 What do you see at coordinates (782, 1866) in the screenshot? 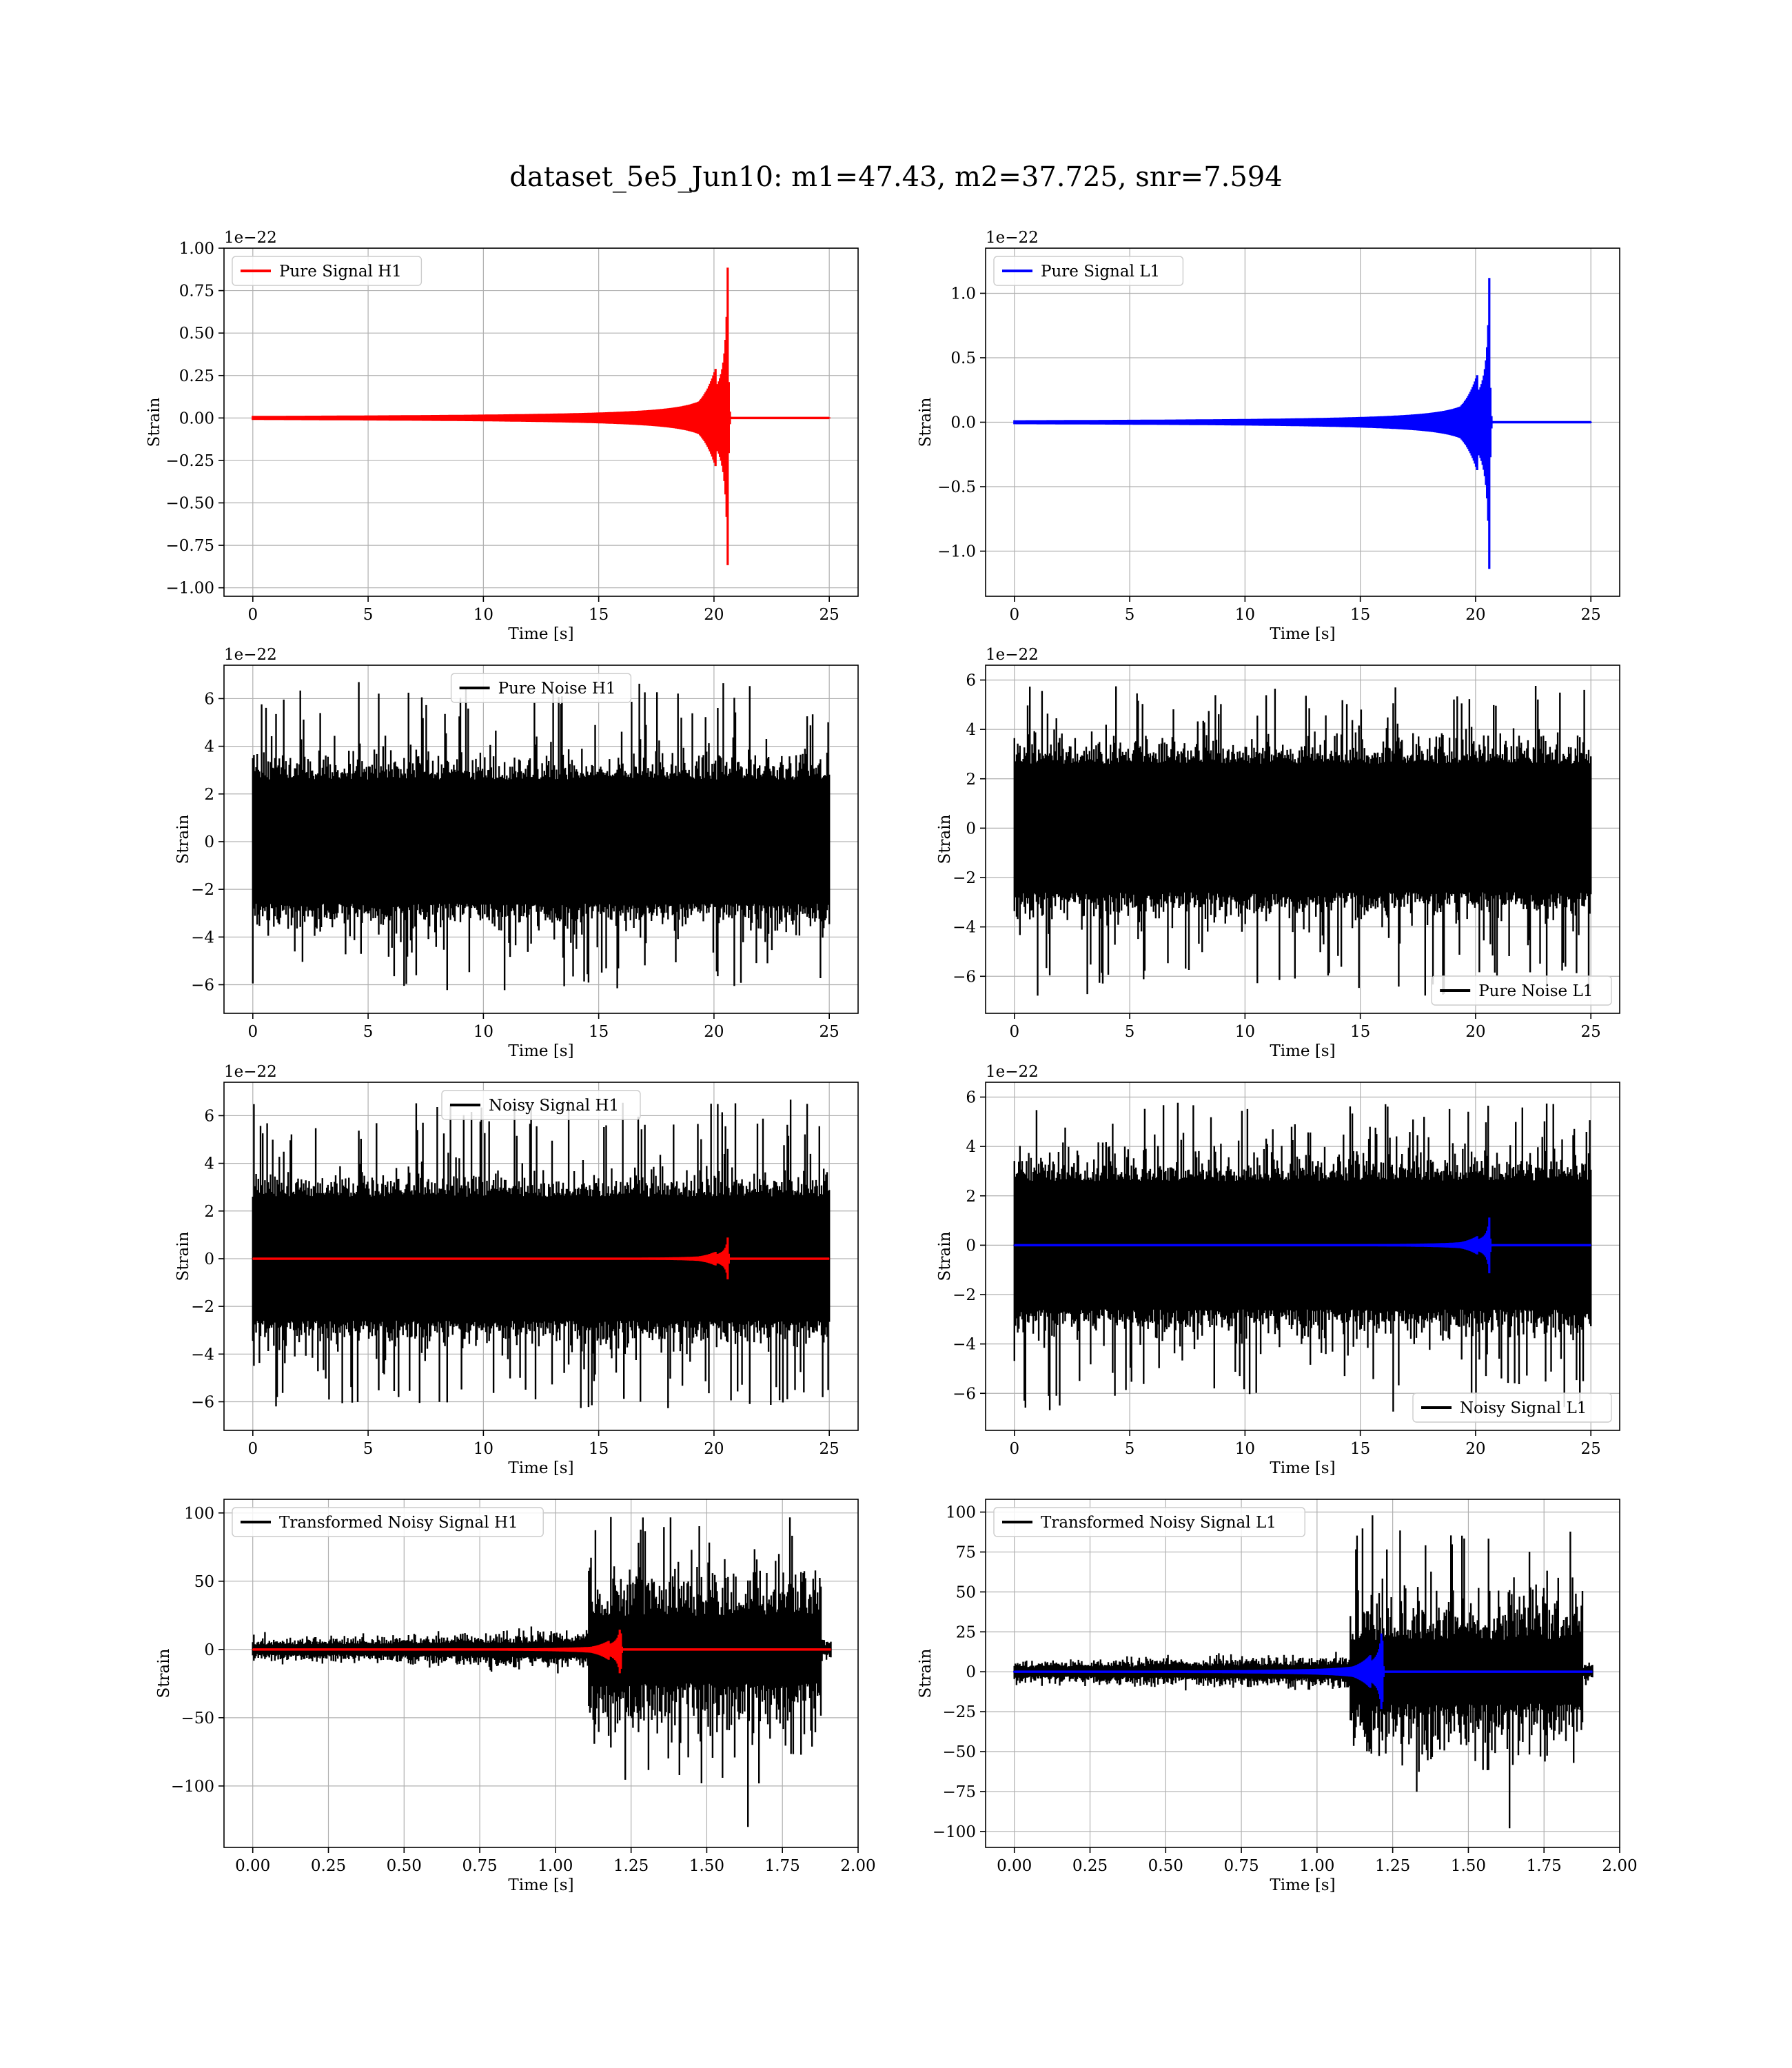
I see `x-tick-label: 1.75` at bounding box center [782, 1866].